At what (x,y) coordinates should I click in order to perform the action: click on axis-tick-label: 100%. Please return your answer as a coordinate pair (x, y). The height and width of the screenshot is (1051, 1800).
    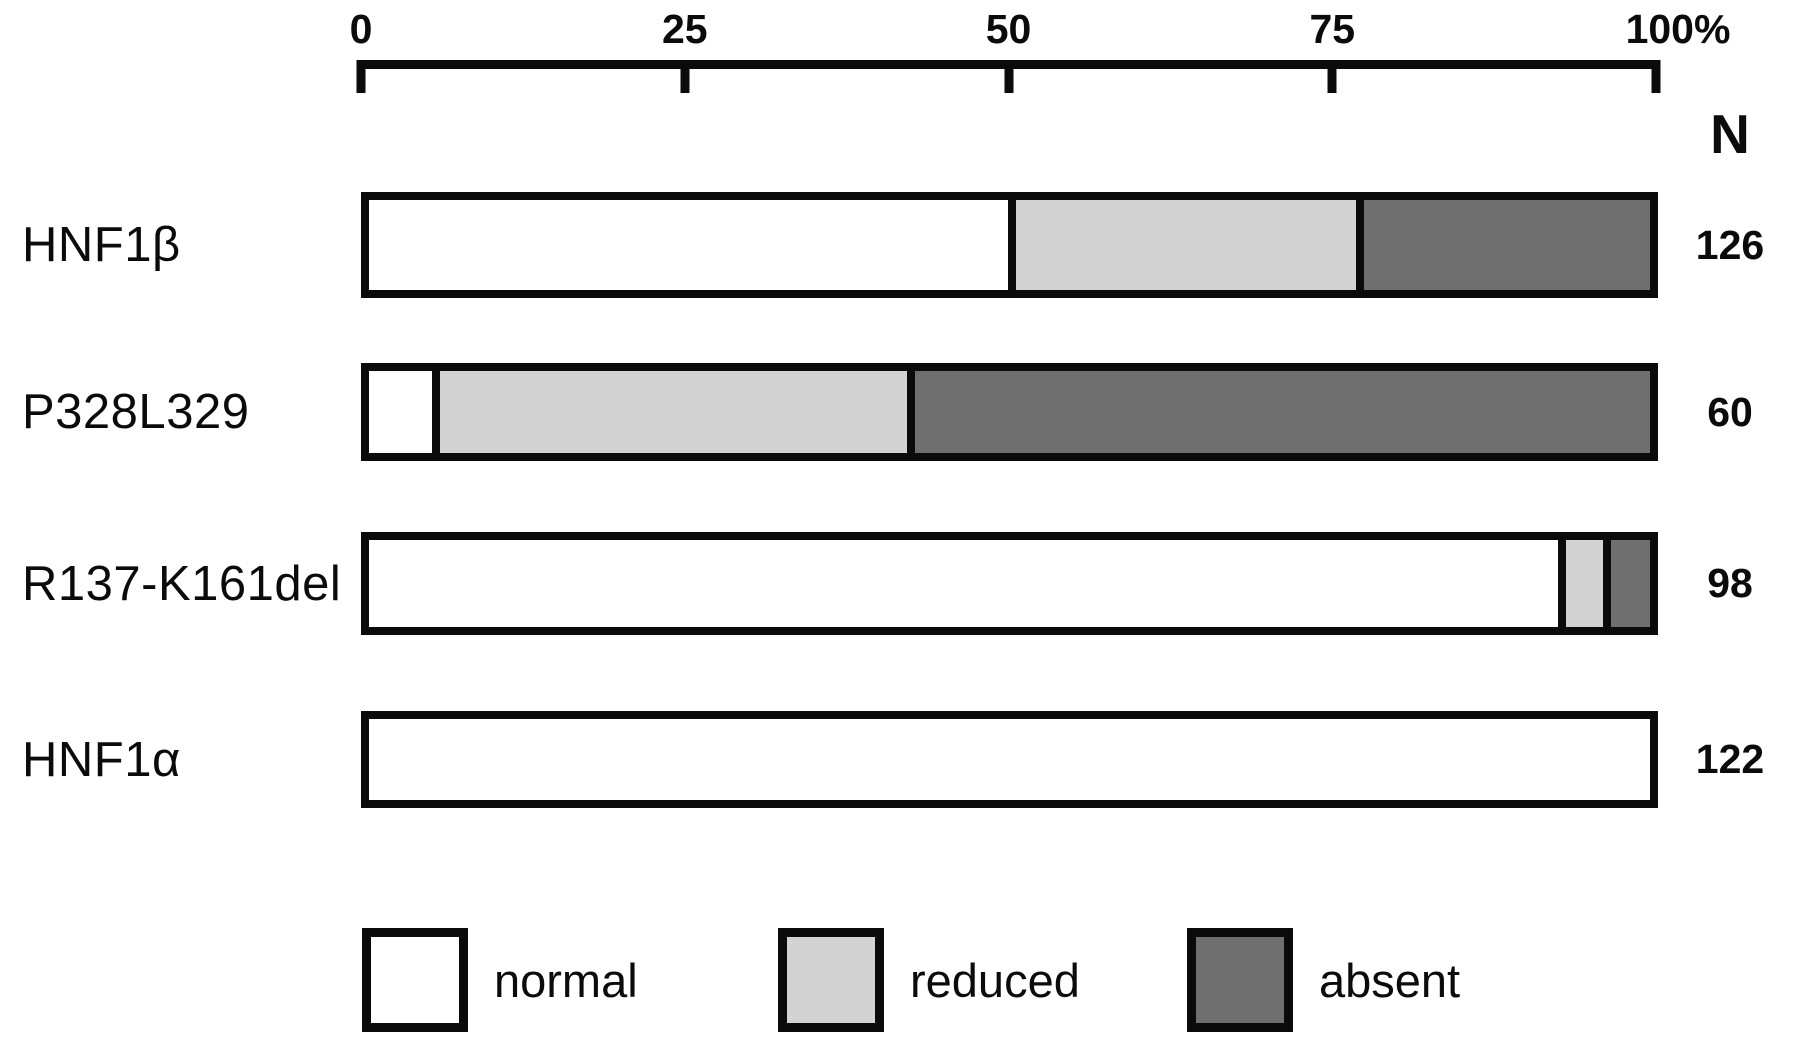
    Looking at the image, I should click on (1678, 29).